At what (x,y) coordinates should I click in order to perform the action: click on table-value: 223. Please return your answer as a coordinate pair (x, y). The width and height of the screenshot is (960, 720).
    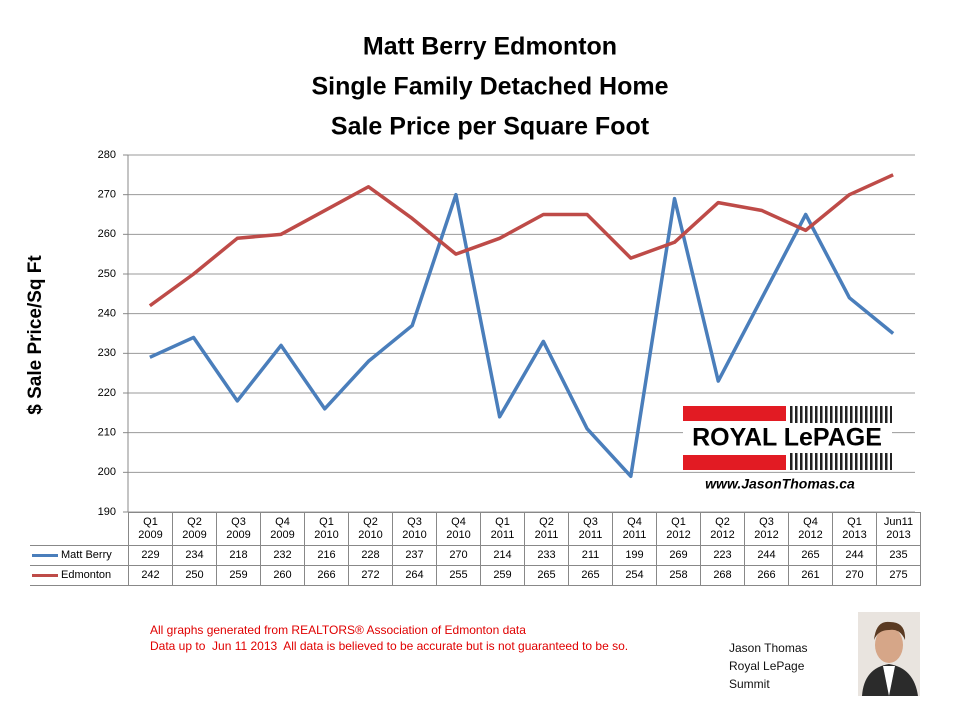
    Looking at the image, I should click on (722, 555).